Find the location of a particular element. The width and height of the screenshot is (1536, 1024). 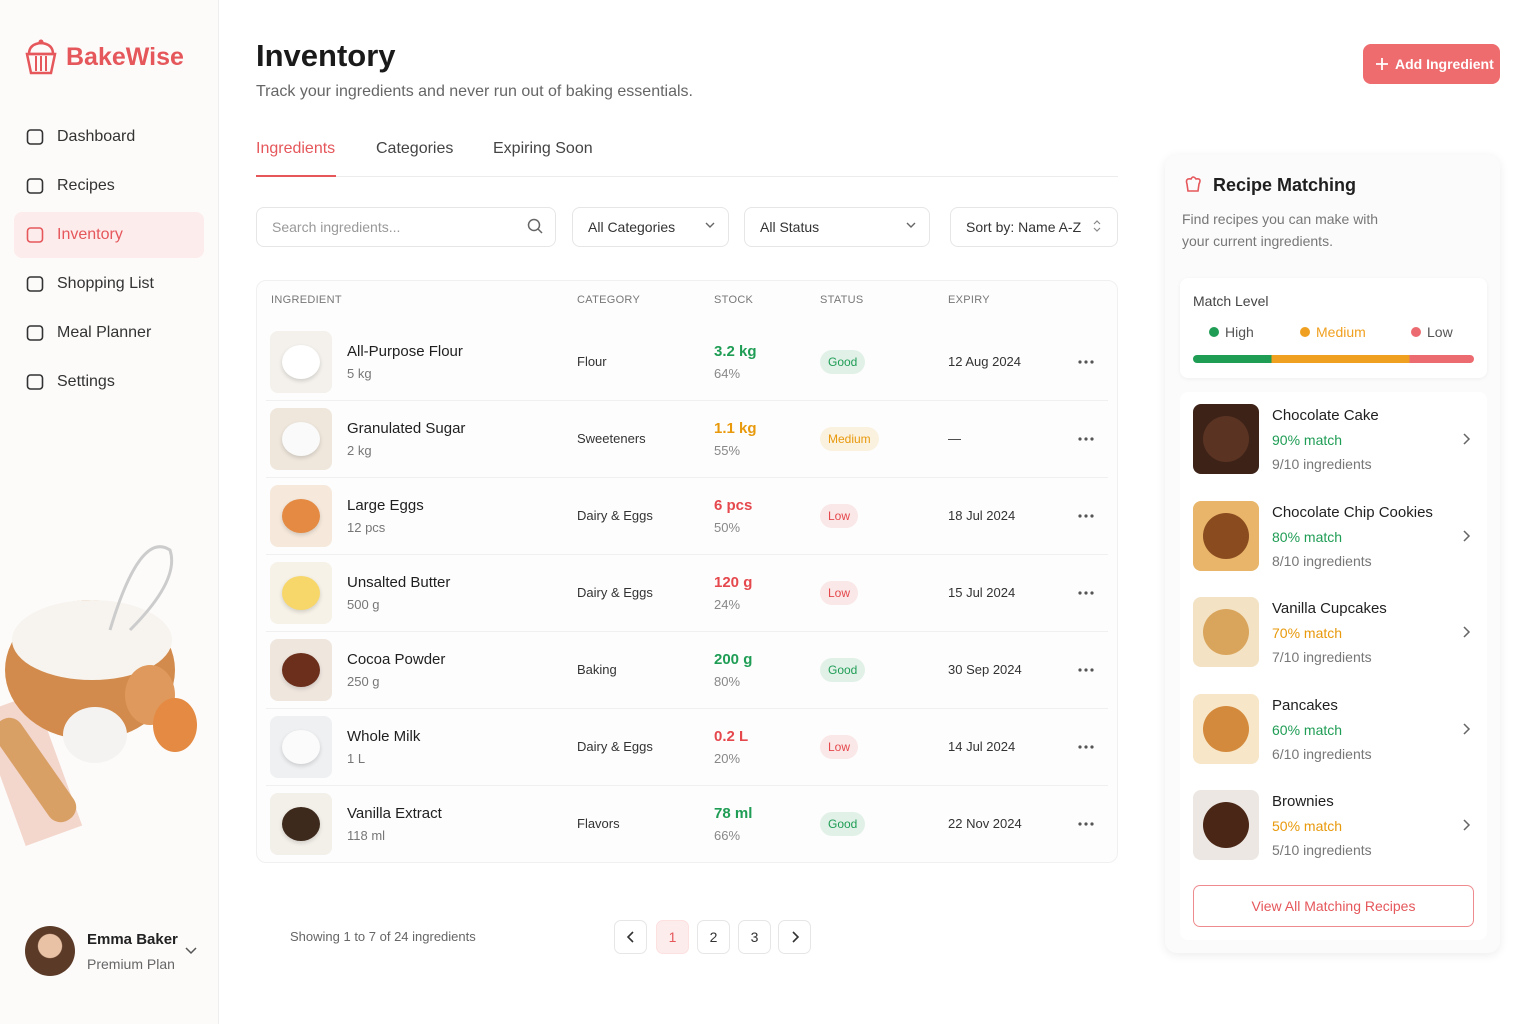

prev-page is located at coordinates (630, 937).